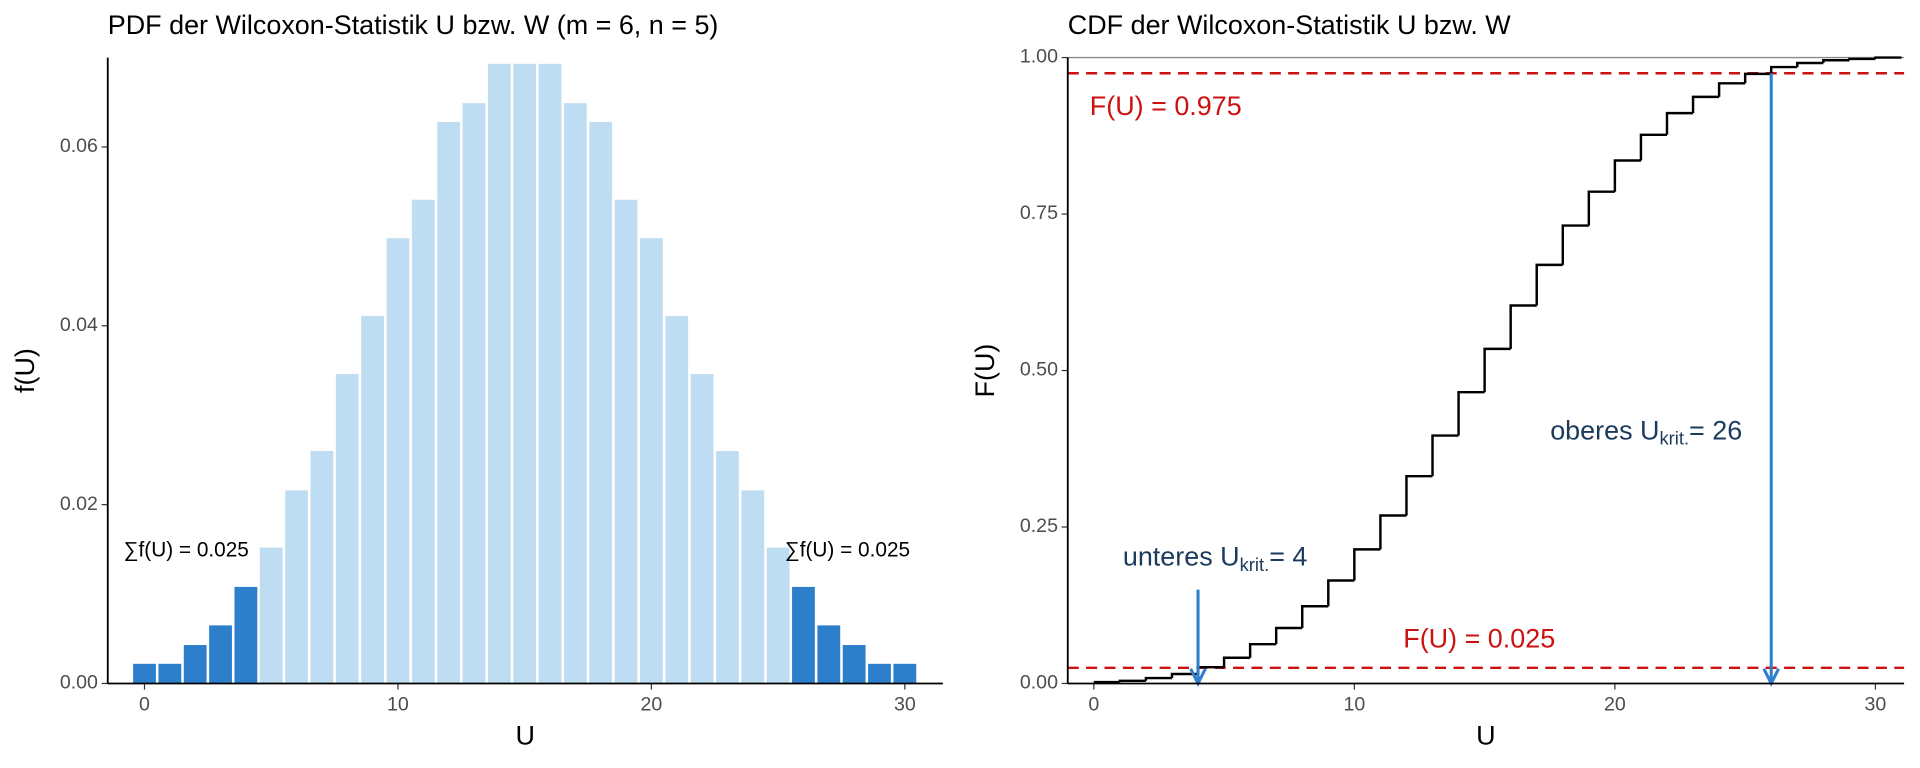 The width and height of the screenshot is (1920, 768). Describe the element at coordinates (1039, 57) in the screenshot. I see `y-tick-label: 1.00` at that location.